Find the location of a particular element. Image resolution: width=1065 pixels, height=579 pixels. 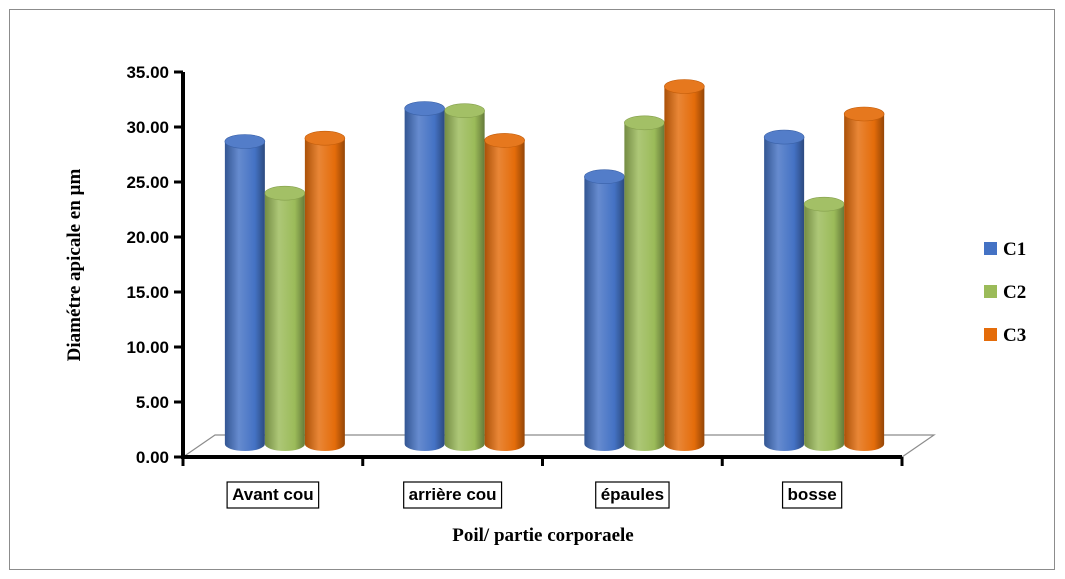

y-tick-label: 0.00 is located at coordinates (152, 457).